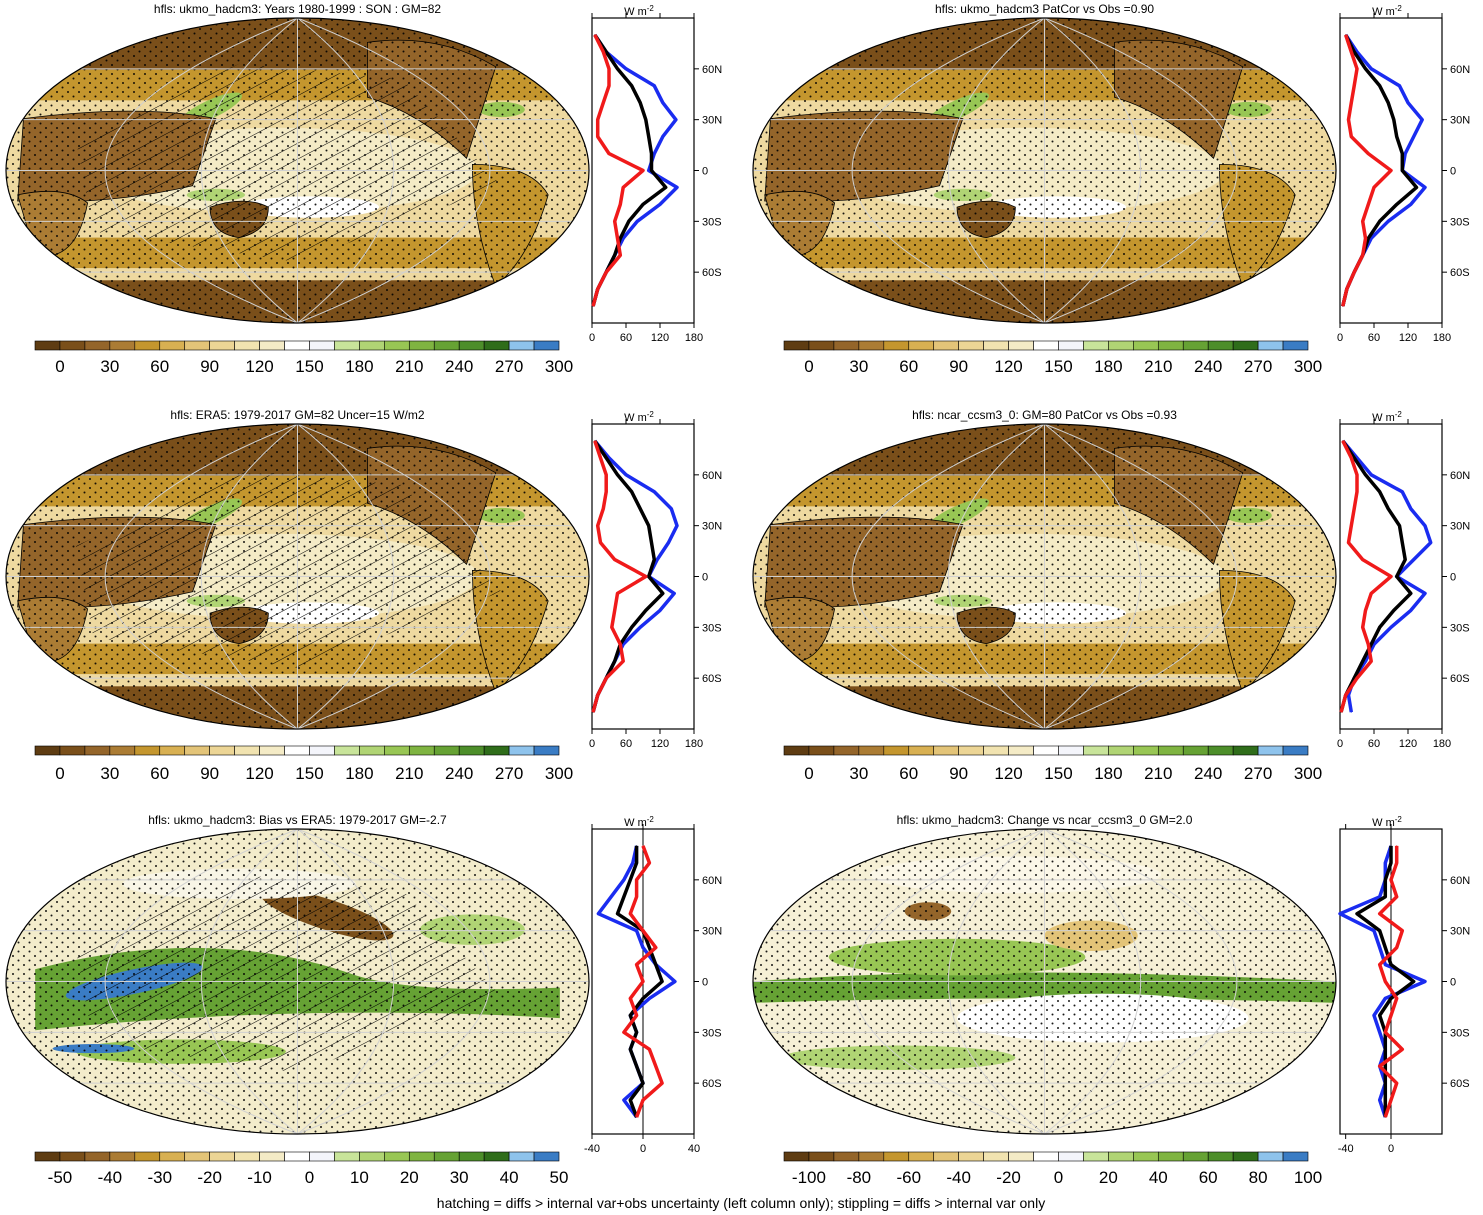 The width and height of the screenshot is (1483, 1215). What do you see at coordinates (1008, 1177) in the screenshot?
I see `colorbar-label: -20` at bounding box center [1008, 1177].